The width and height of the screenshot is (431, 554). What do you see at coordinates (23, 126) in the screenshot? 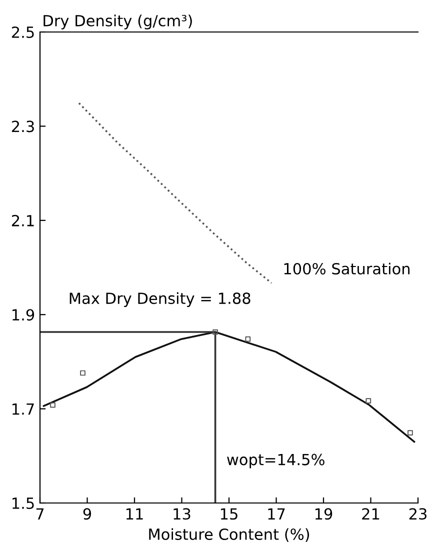
I see `y-tick-label: 2.3` at bounding box center [23, 126].